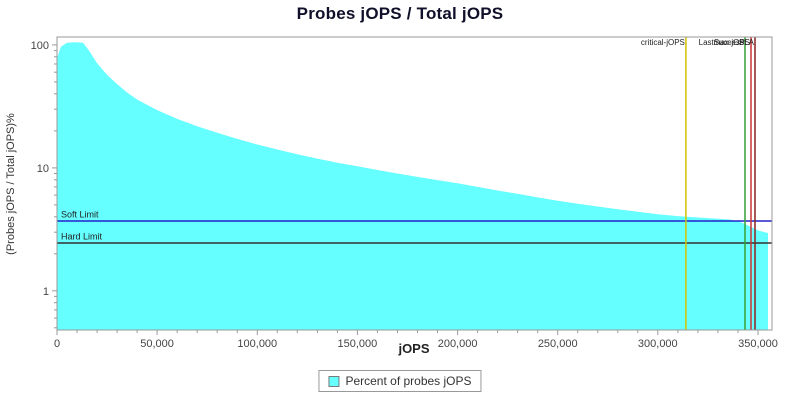  What do you see at coordinates (408, 381) in the screenshot?
I see `legend-label: Percent of probes jOPS` at bounding box center [408, 381].